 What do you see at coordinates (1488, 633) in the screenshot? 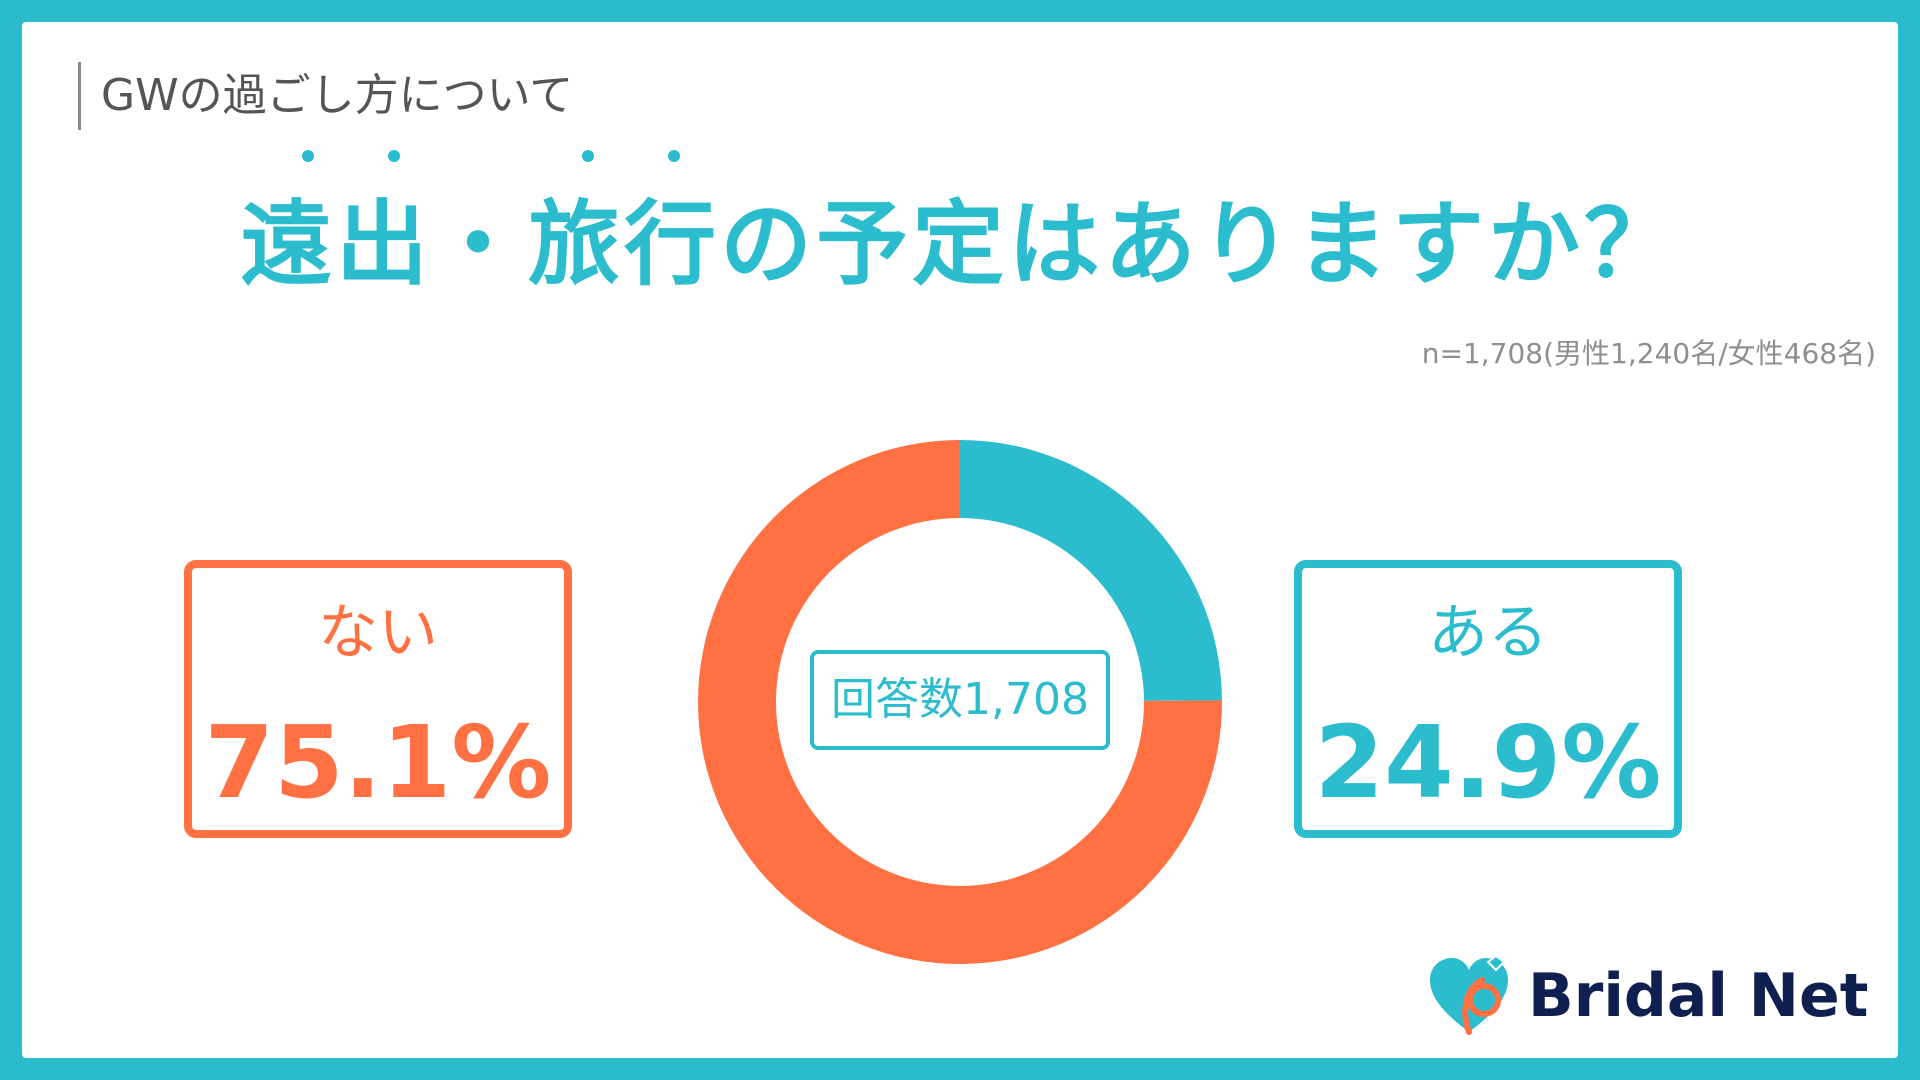
I see `answer-label-yes: ある` at bounding box center [1488, 633].